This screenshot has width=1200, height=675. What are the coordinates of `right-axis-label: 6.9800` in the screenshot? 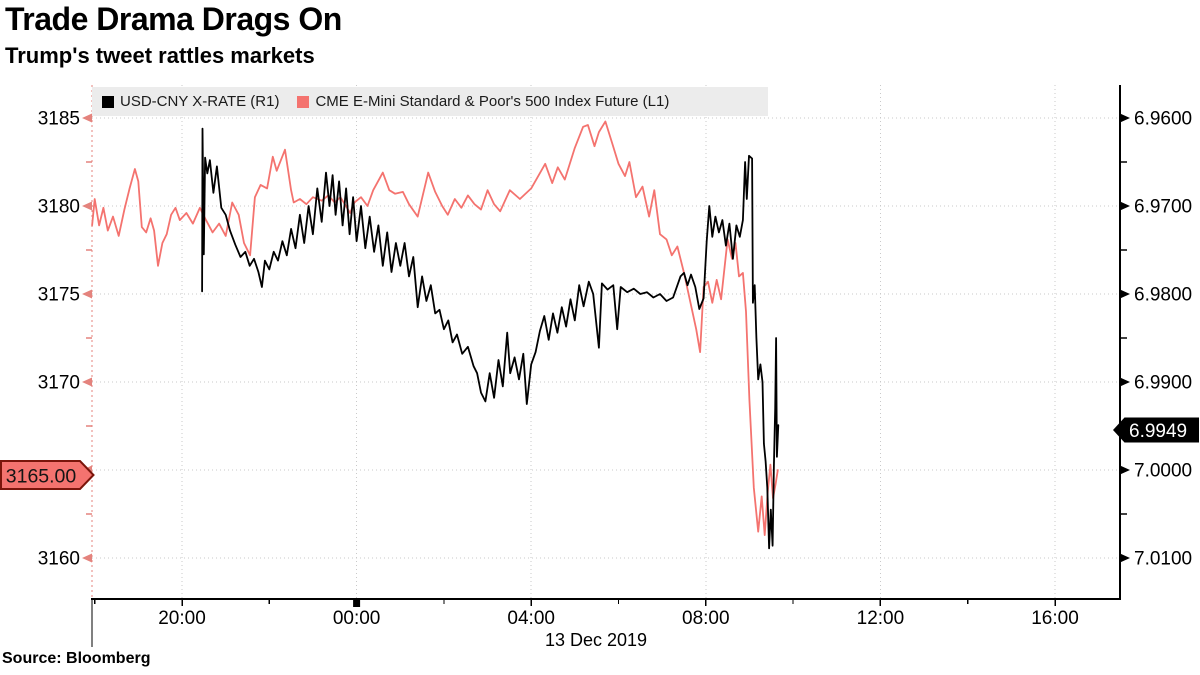 It's located at (1163, 295).